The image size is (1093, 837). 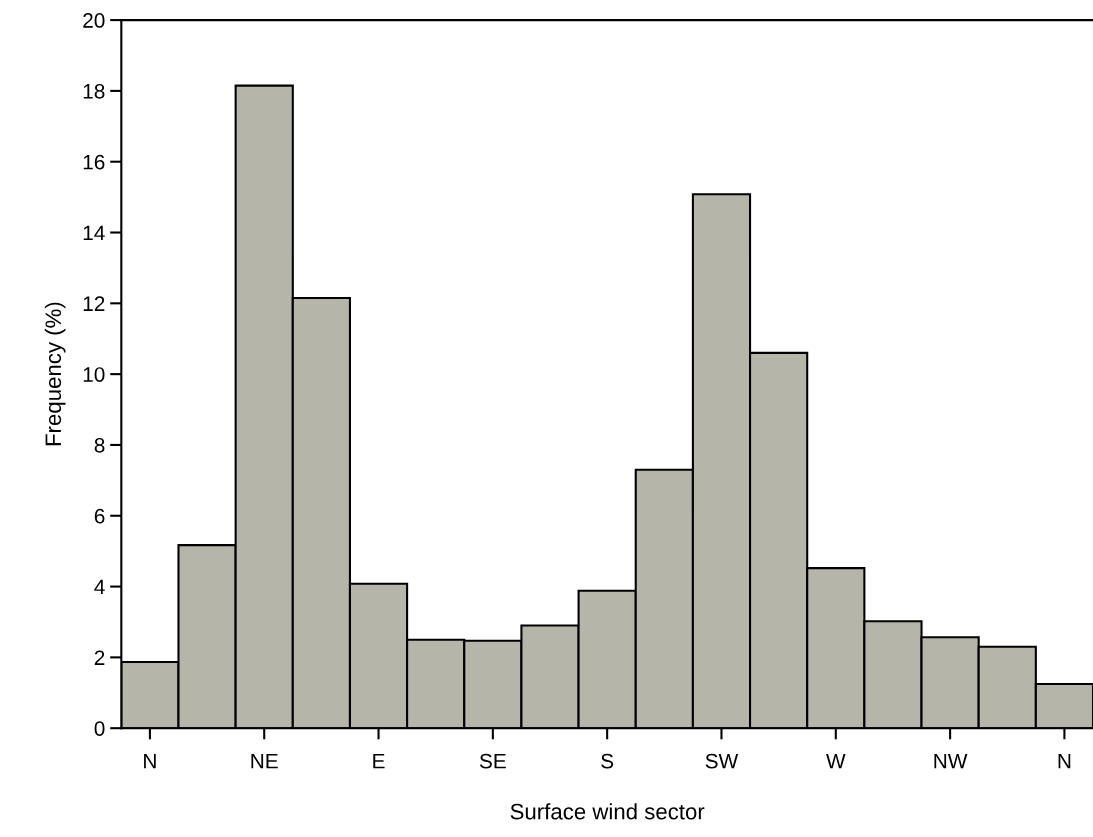 What do you see at coordinates (94, 91) in the screenshot?
I see `y-tick-label: 18` at bounding box center [94, 91].